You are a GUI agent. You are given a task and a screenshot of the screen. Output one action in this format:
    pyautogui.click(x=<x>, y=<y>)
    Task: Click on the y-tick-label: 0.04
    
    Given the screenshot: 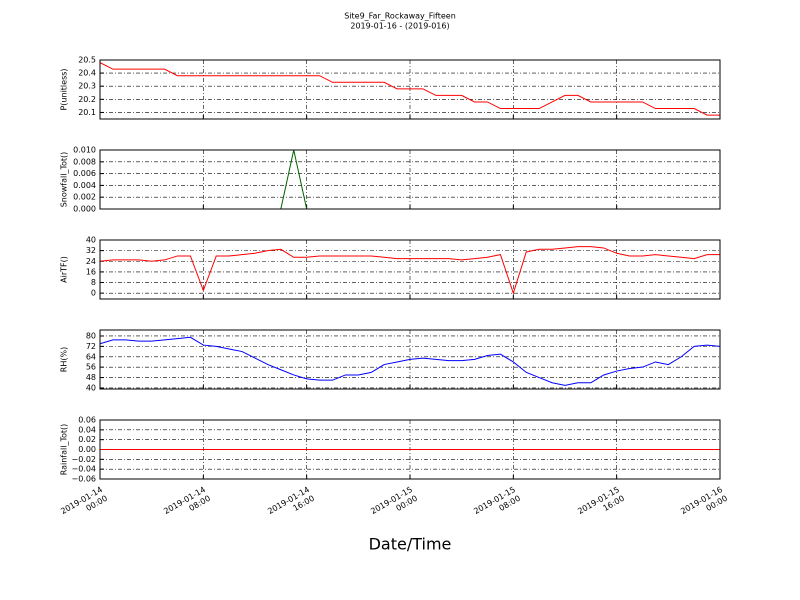 What is the action you would take?
    pyautogui.click(x=87, y=429)
    